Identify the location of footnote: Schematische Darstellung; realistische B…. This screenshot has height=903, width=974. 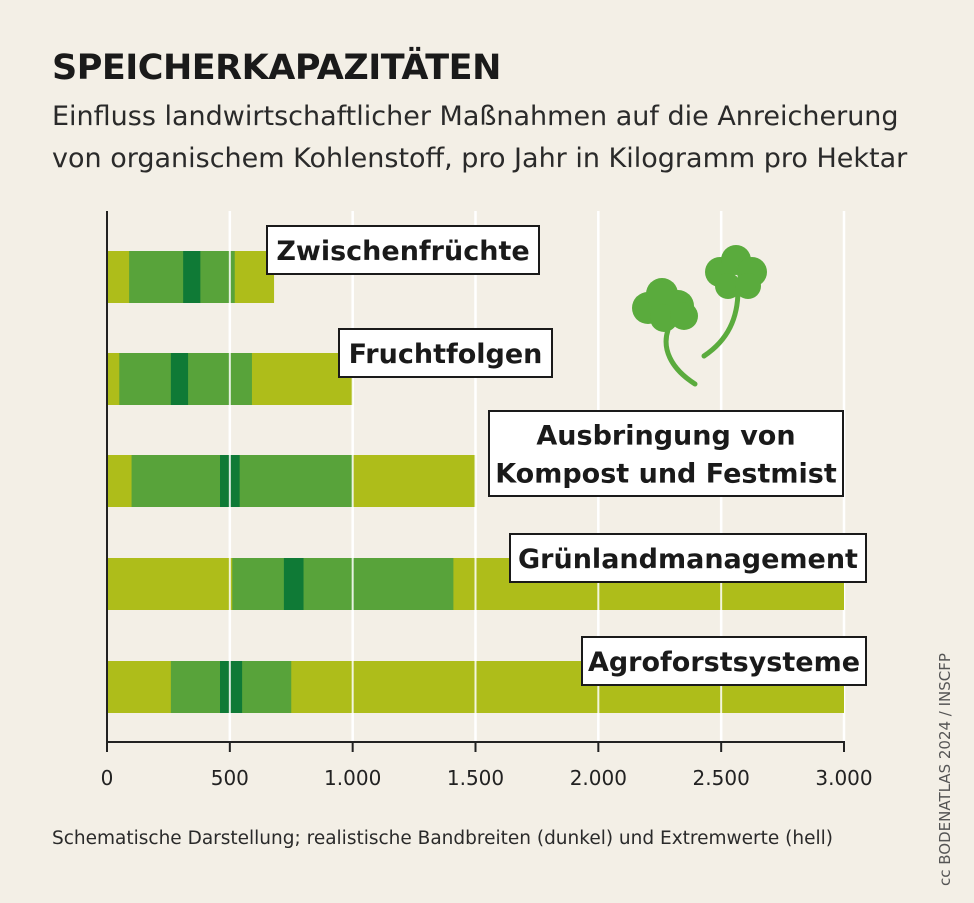
(442, 838).